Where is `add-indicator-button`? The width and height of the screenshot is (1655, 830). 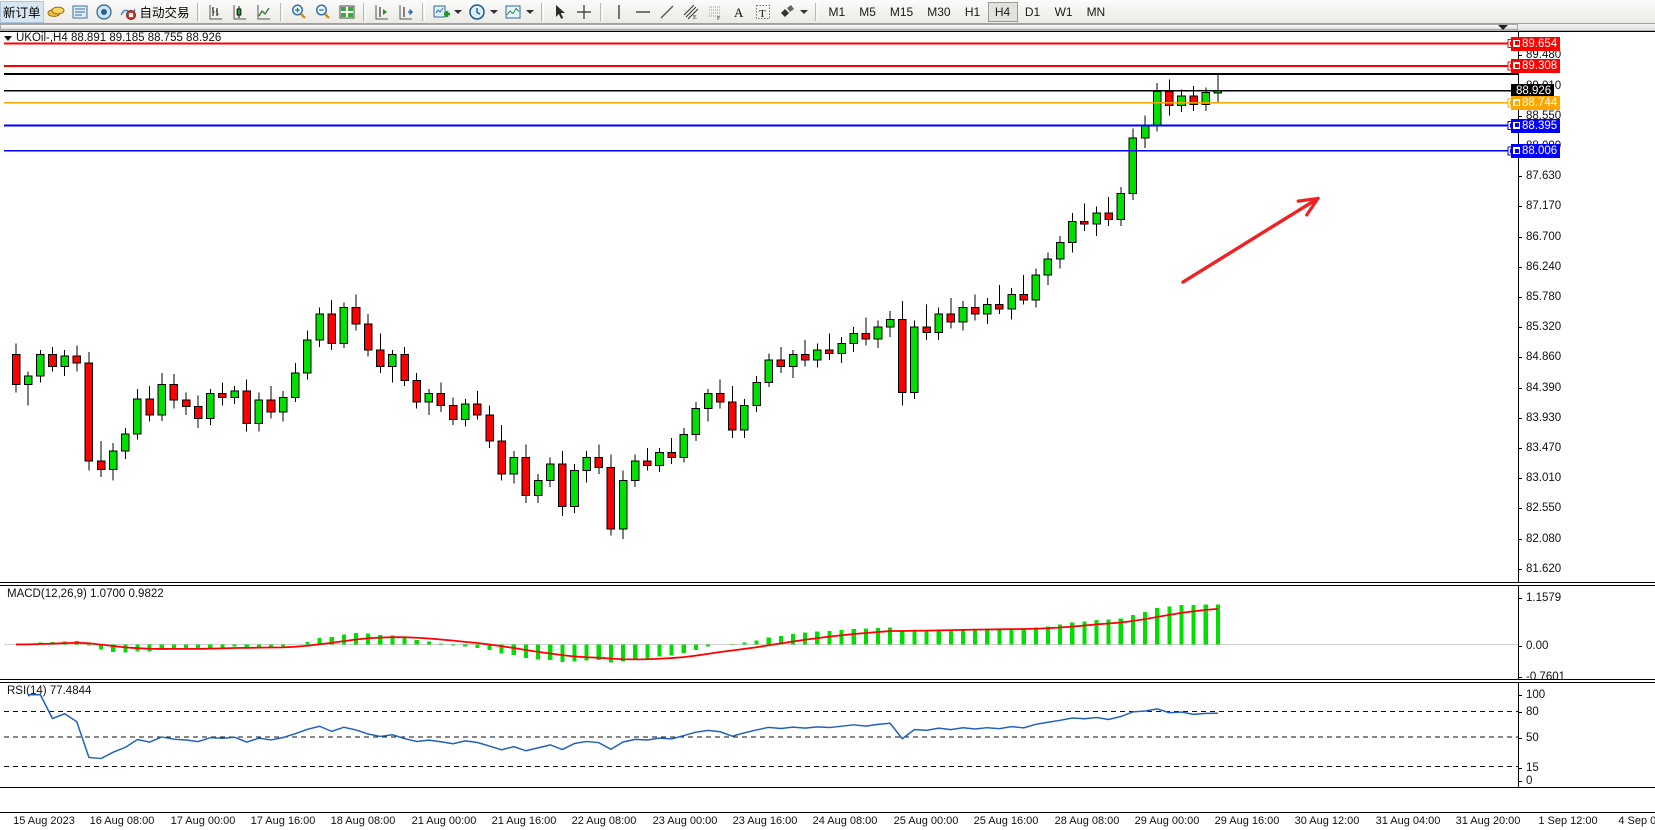
add-indicator-button is located at coordinates (447, 12).